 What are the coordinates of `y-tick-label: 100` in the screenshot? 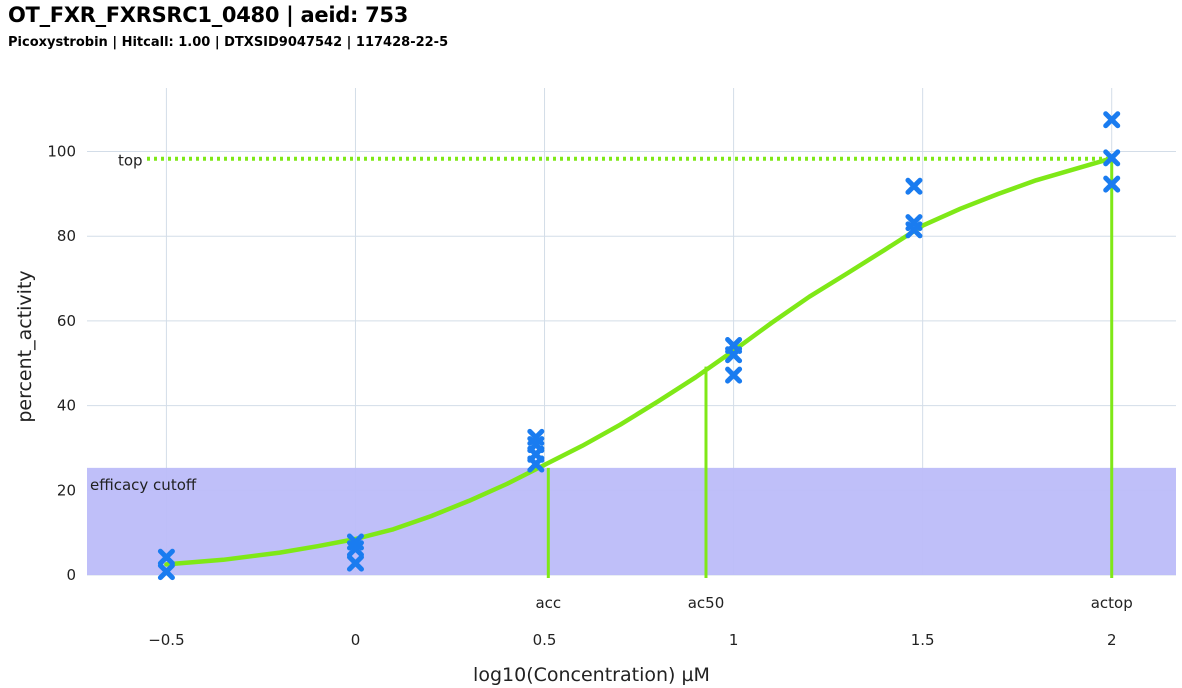 It's located at (61, 152).